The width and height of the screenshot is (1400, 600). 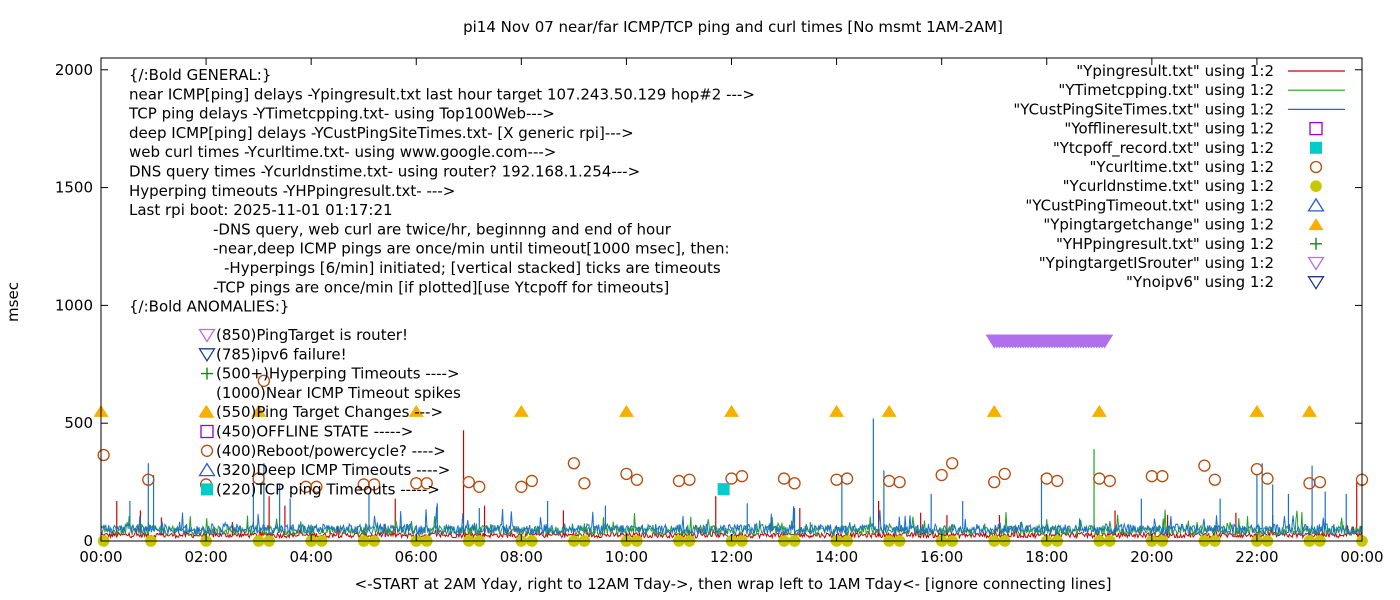 What do you see at coordinates (1151, 557) in the screenshot?
I see `x-tick-label-10: 20:00` at bounding box center [1151, 557].